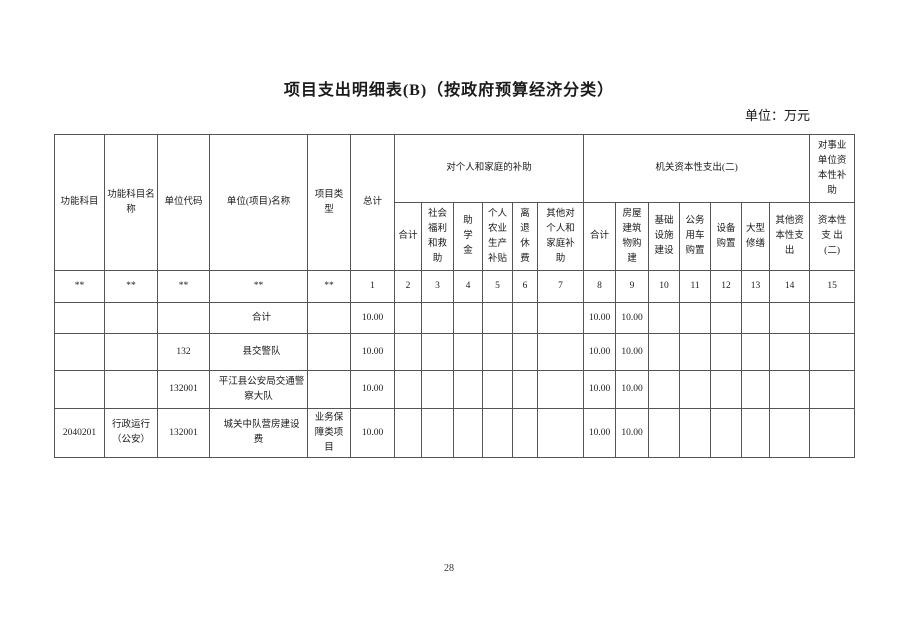 The width and height of the screenshot is (898, 635). I want to click on header-equipment-purchase: 设备 购置, so click(726, 236).